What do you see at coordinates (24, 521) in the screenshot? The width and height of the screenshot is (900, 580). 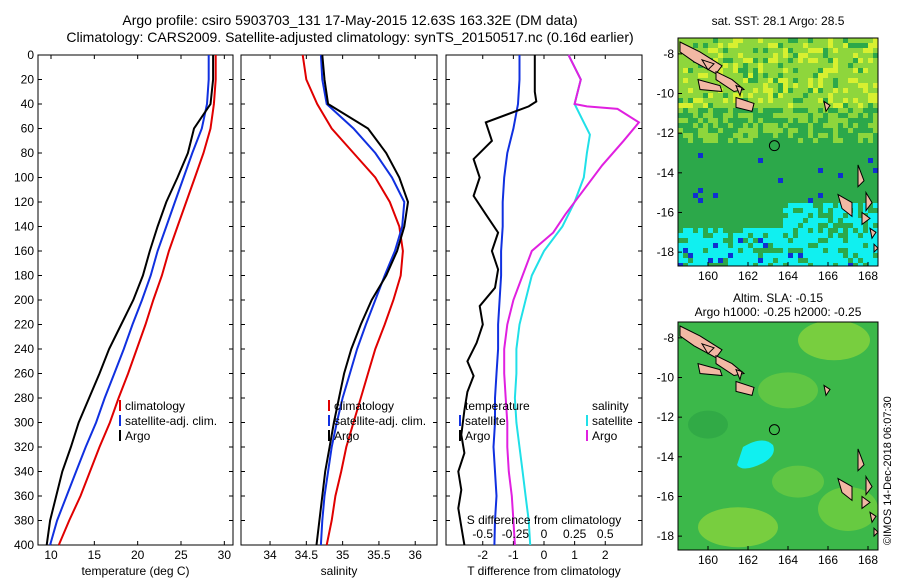 I see `y-tick-label: 380` at bounding box center [24, 521].